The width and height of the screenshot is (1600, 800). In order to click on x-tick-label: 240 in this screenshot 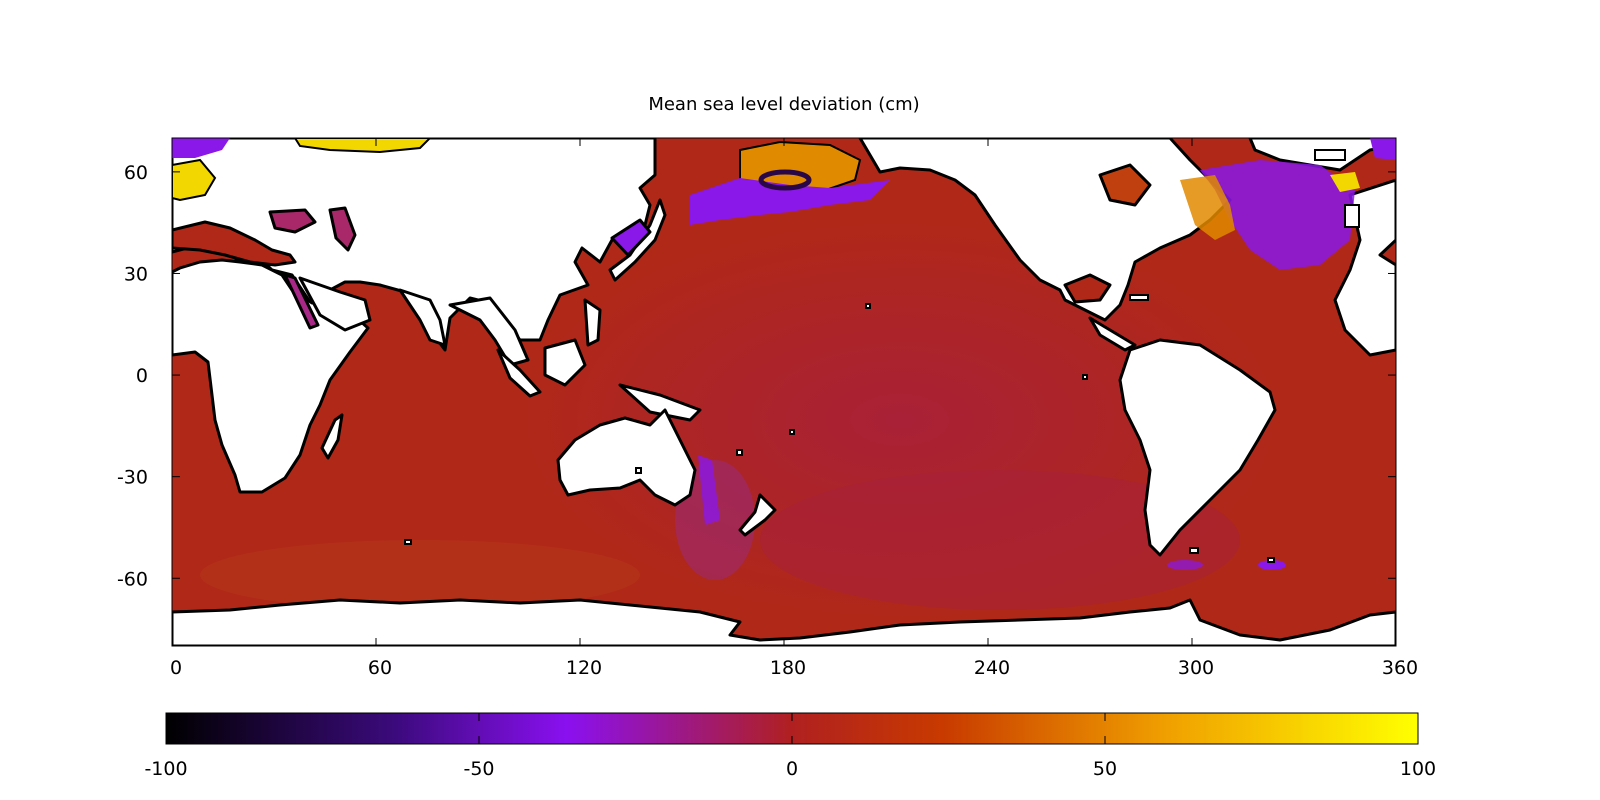, I will do `click(992, 668)`.